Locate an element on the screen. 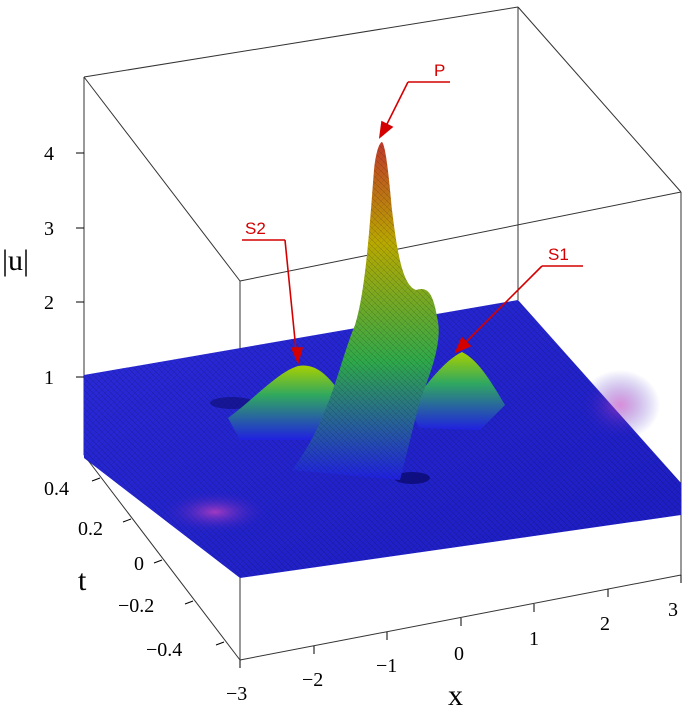 The height and width of the screenshot is (716, 685). t-tick-label: −0.4 is located at coordinates (164, 650).